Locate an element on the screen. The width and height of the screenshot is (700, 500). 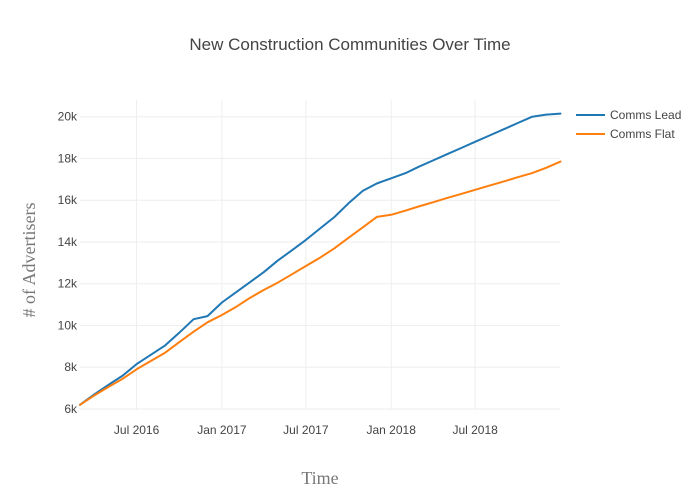
y-tick-label: 16k is located at coordinates (68, 200).